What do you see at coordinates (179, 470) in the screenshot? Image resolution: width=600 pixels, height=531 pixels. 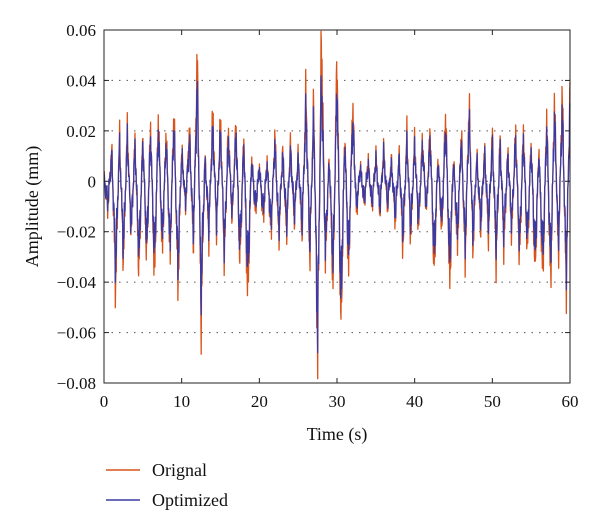 I see `legend-label-orignal: Orignal` at bounding box center [179, 470].